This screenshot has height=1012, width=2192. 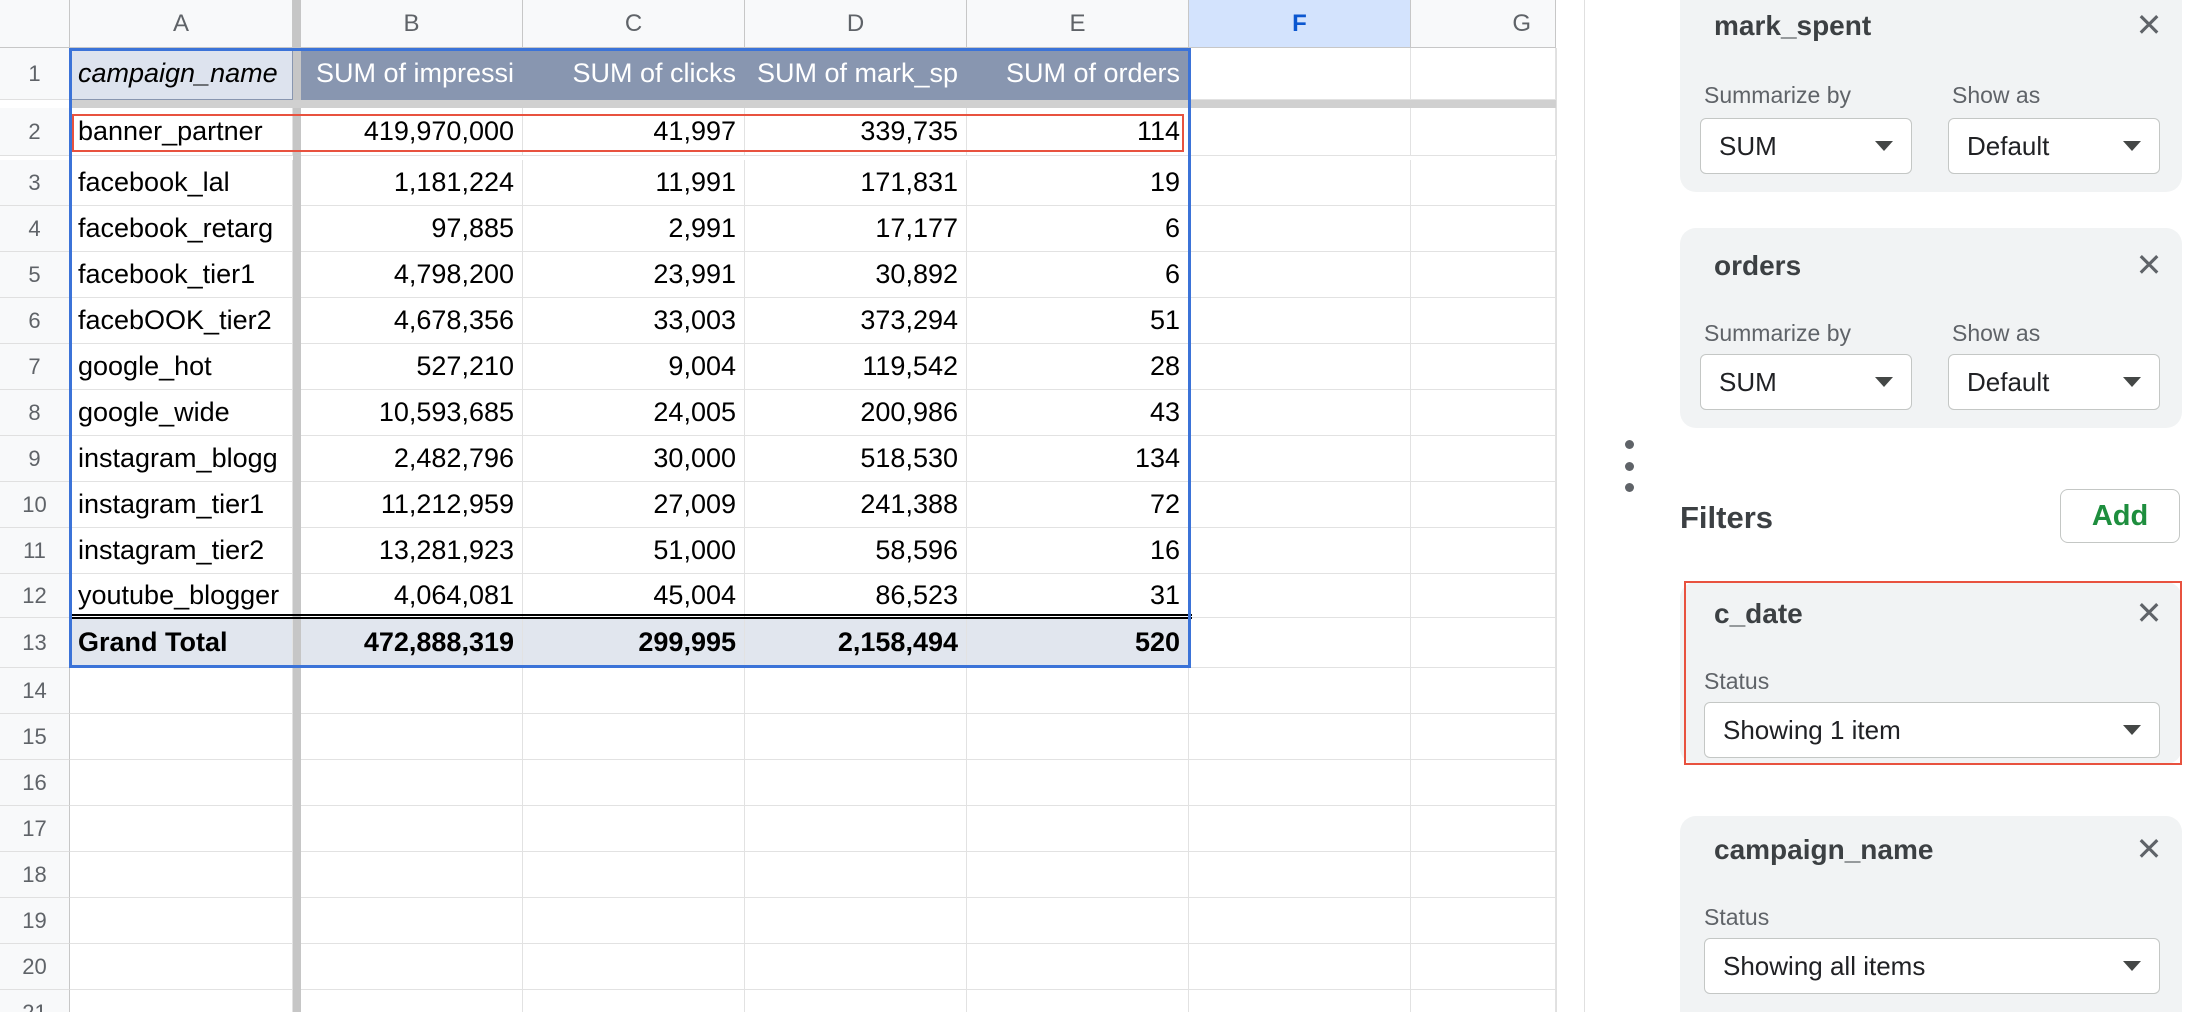 I want to click on cell: 241,388, so click(x=856, y=505).